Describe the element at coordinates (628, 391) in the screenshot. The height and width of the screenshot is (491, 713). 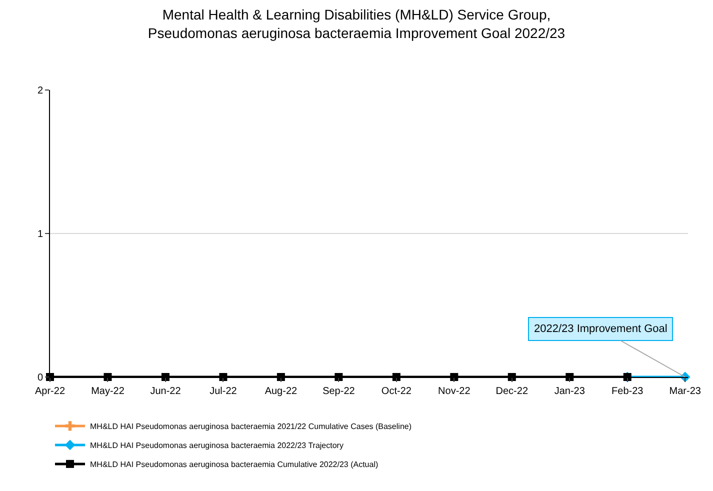
I see `x-tick-label: Feb-23` at that location.